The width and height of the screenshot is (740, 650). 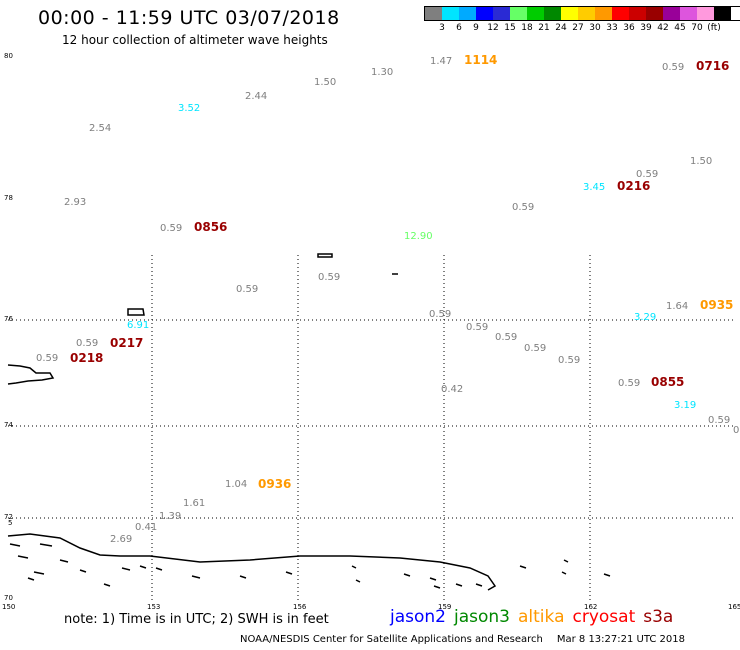 What do you see at coordinates (646, 28) in the screenshot?
I see `legend-label: 39` at bounding box center [646, 28].